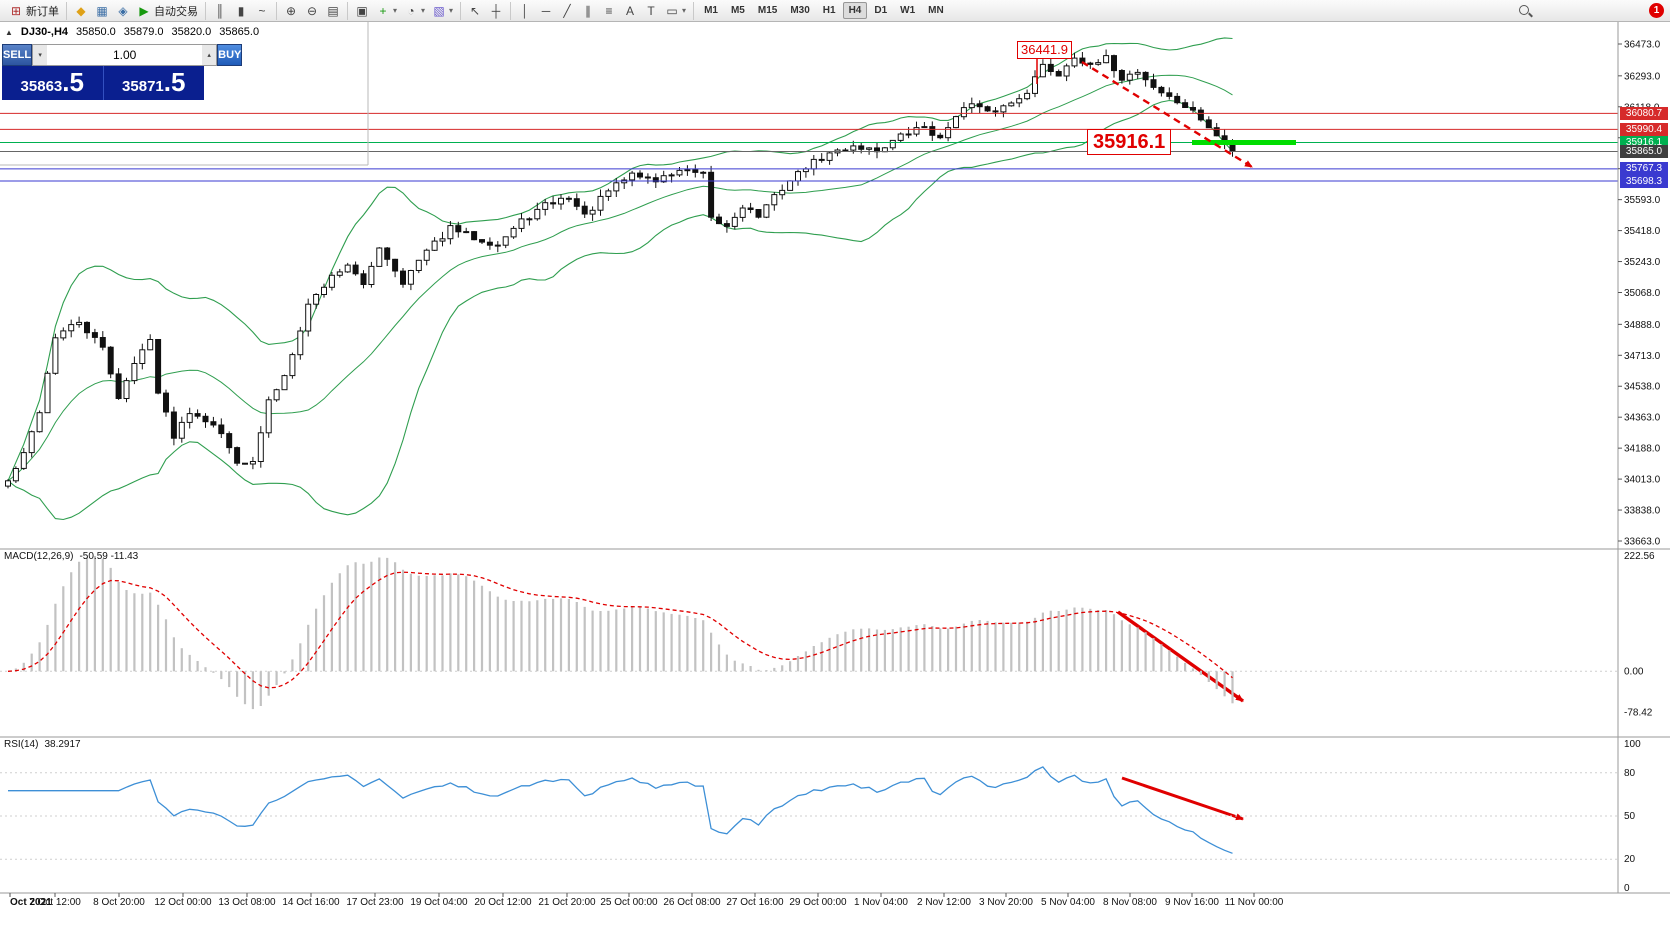 This screenshot has width=1670, height=941. Describe the element at coordinates (1068, 902) in the screenshot. I see `svg-text: 5 Nov 04:00` at that location.